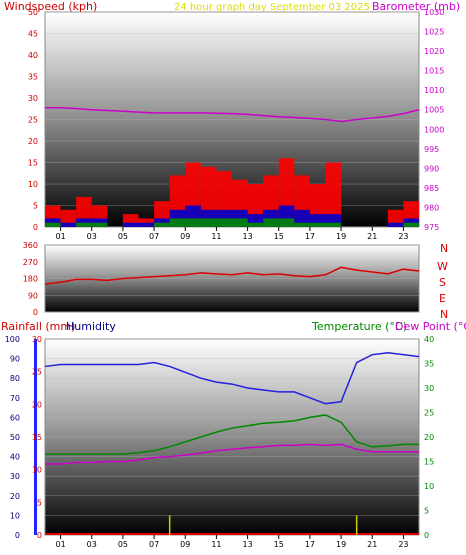  Describe the element at coordinates (232, 378) in the screenshot. I see `humidity-line` at that location.